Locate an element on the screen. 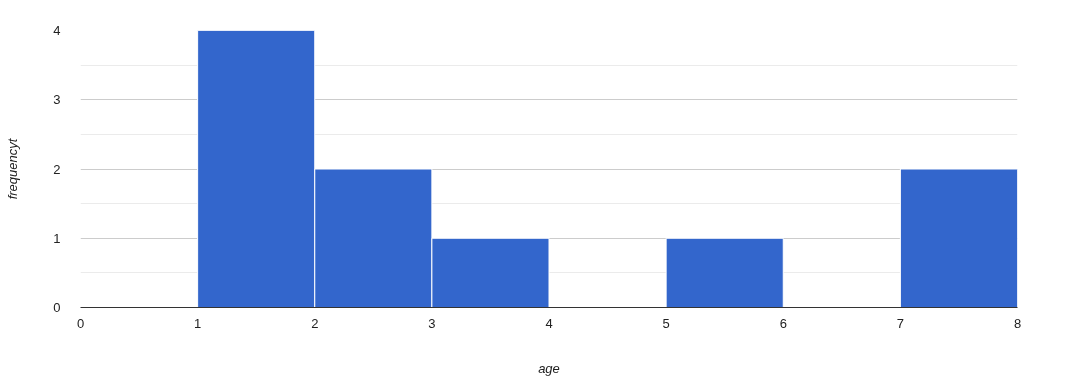  y-tick-label: 3 is located at coordinates (57, 100).